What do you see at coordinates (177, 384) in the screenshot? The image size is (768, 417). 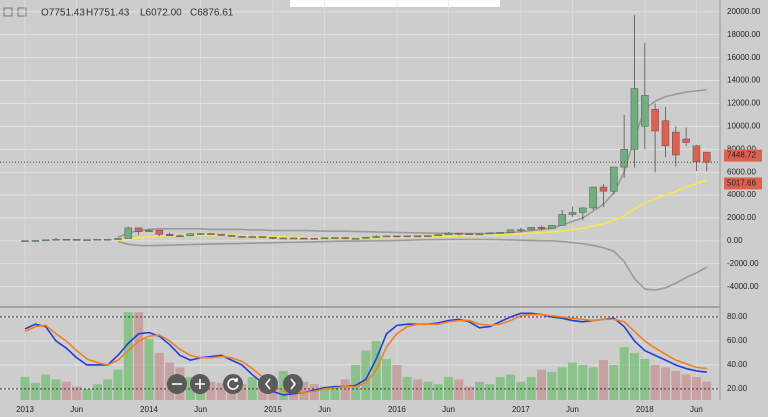 I see `zoom-out-button` at bounding box center [177, 384].